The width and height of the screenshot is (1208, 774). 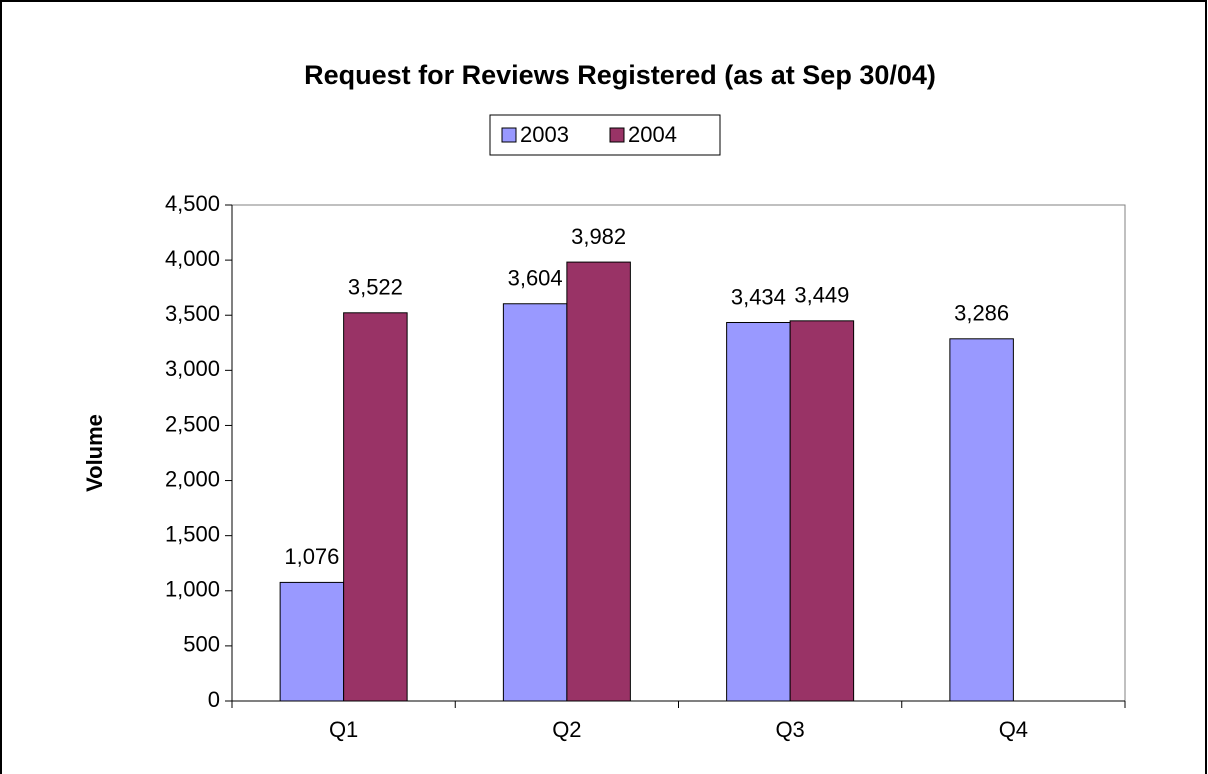 What do you see at coordinates (214, 699) in the screenshot?
I see `y-tick-label: 0` at bounding box center [214, 699].